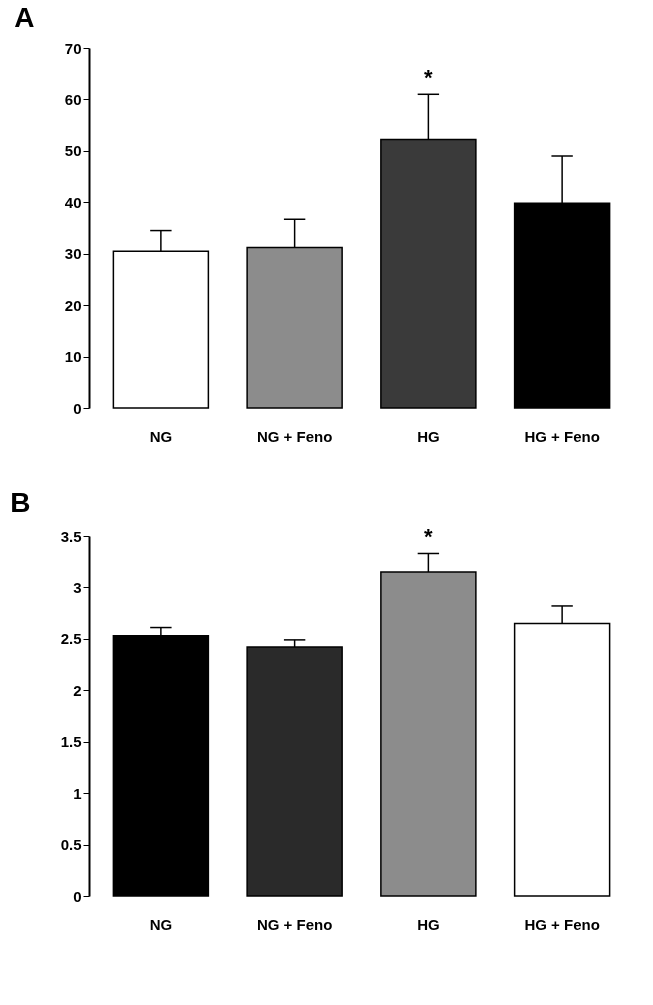 The image size is (653, 1005). I want to click on y-tick-label: 70, so click(73, 48).